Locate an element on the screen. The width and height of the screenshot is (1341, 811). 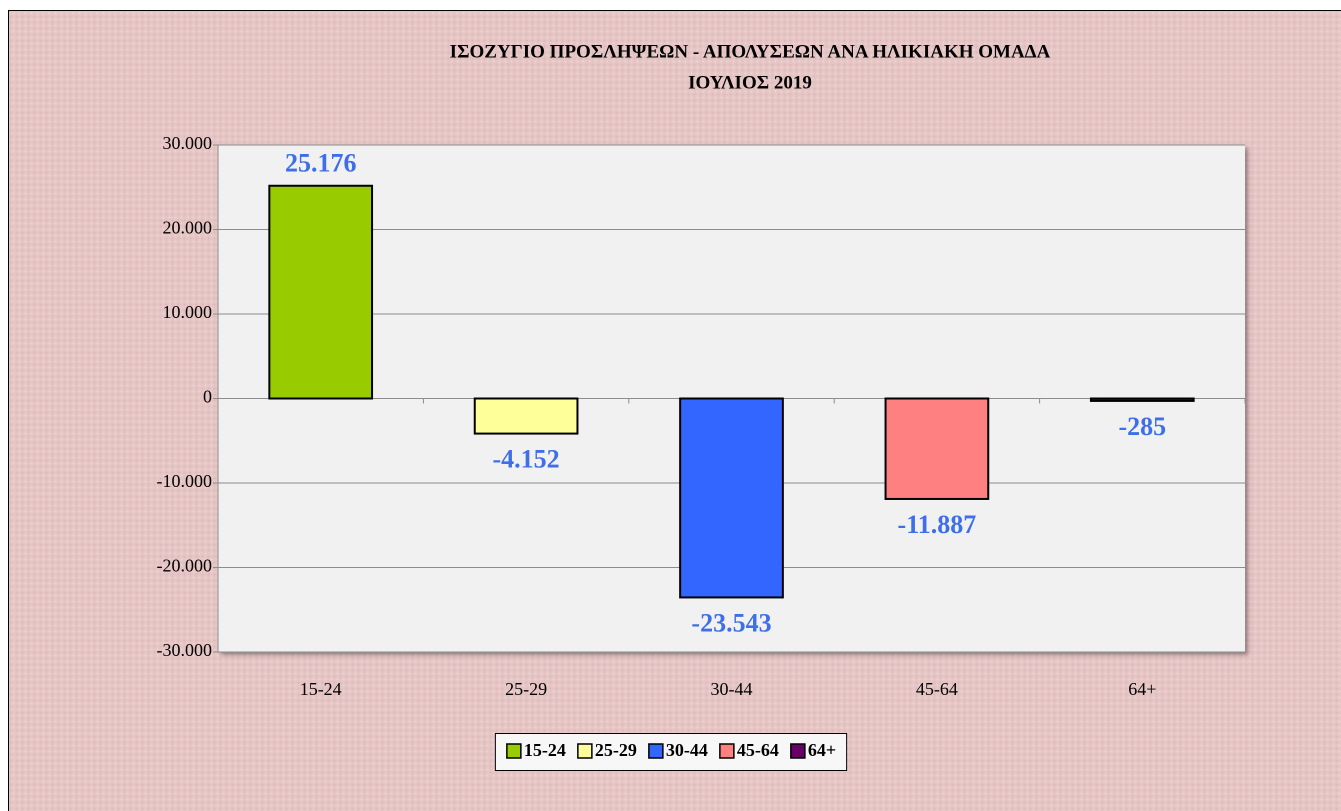
legend-box is located at coordinates (671, 752).